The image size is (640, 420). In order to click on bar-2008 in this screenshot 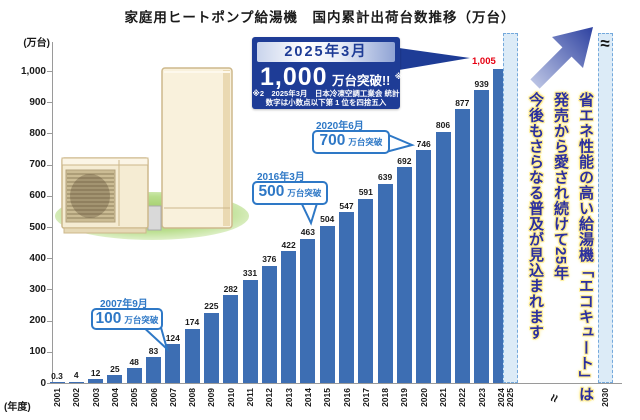, I will do `click(192, 355)`.